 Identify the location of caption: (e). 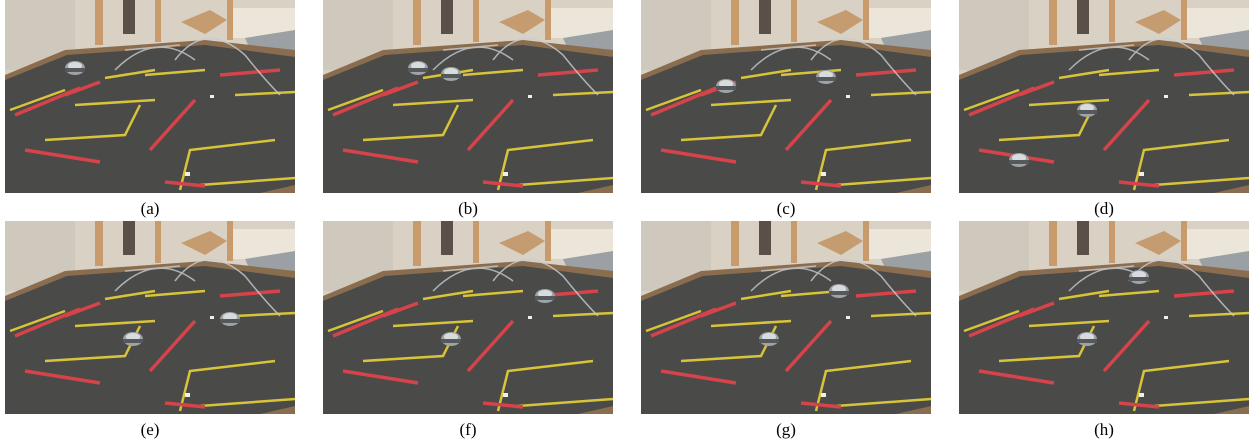
(150, 429).